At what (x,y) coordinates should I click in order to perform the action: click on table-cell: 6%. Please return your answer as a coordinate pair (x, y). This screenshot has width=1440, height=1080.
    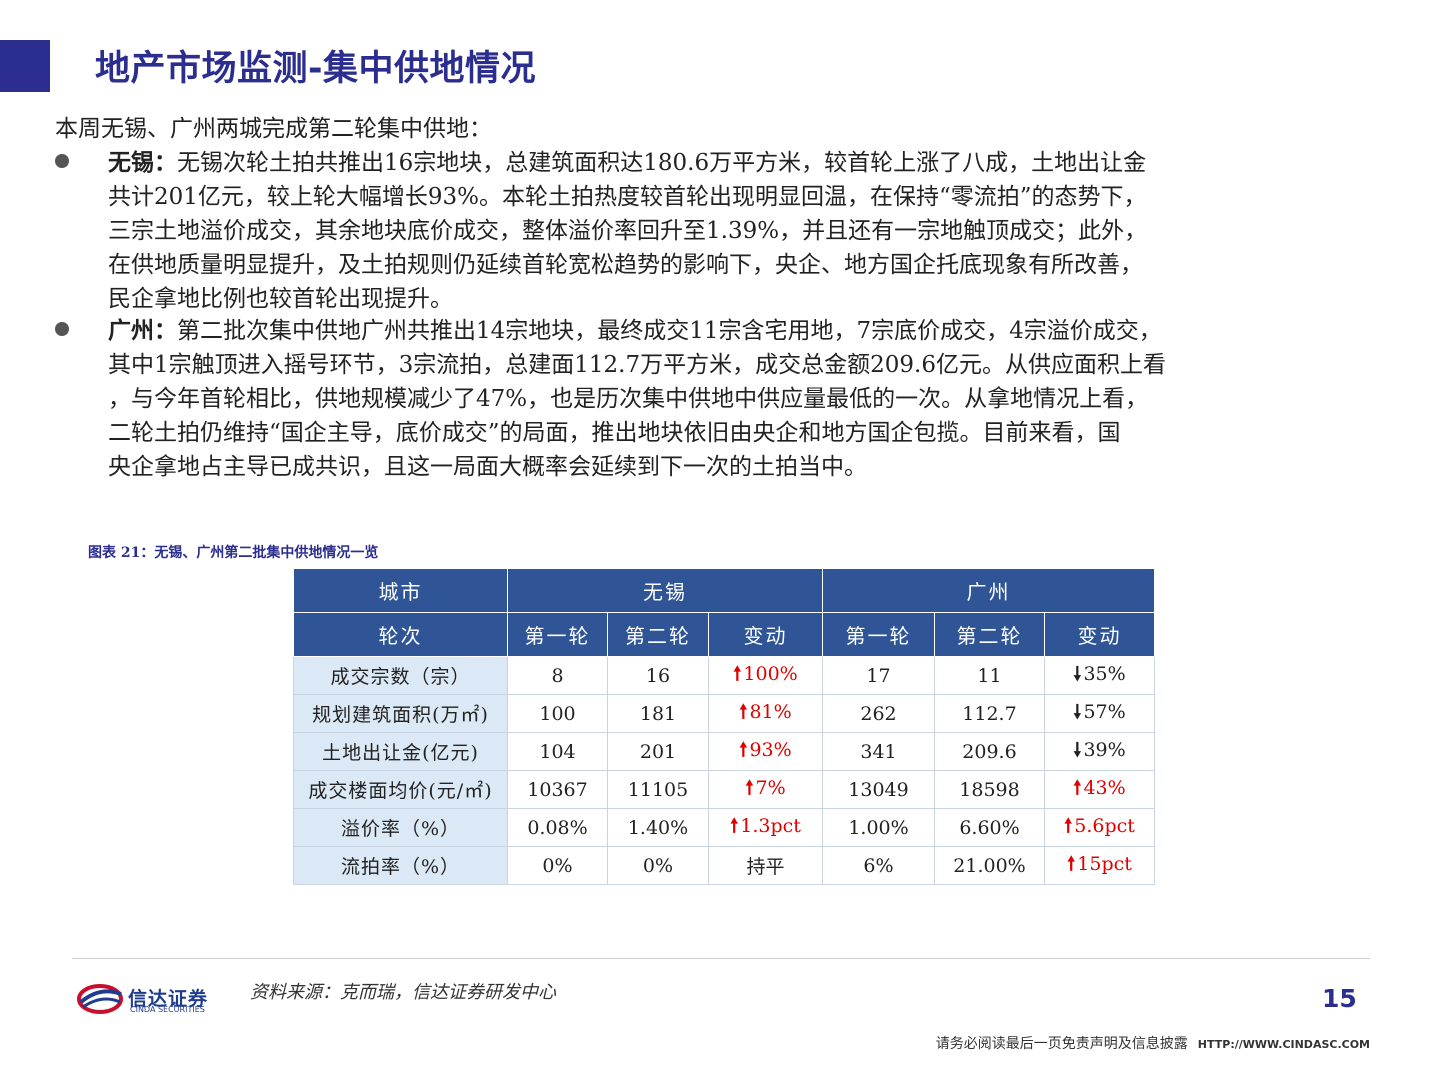
    Looking at the image, I should click on (878, 865).